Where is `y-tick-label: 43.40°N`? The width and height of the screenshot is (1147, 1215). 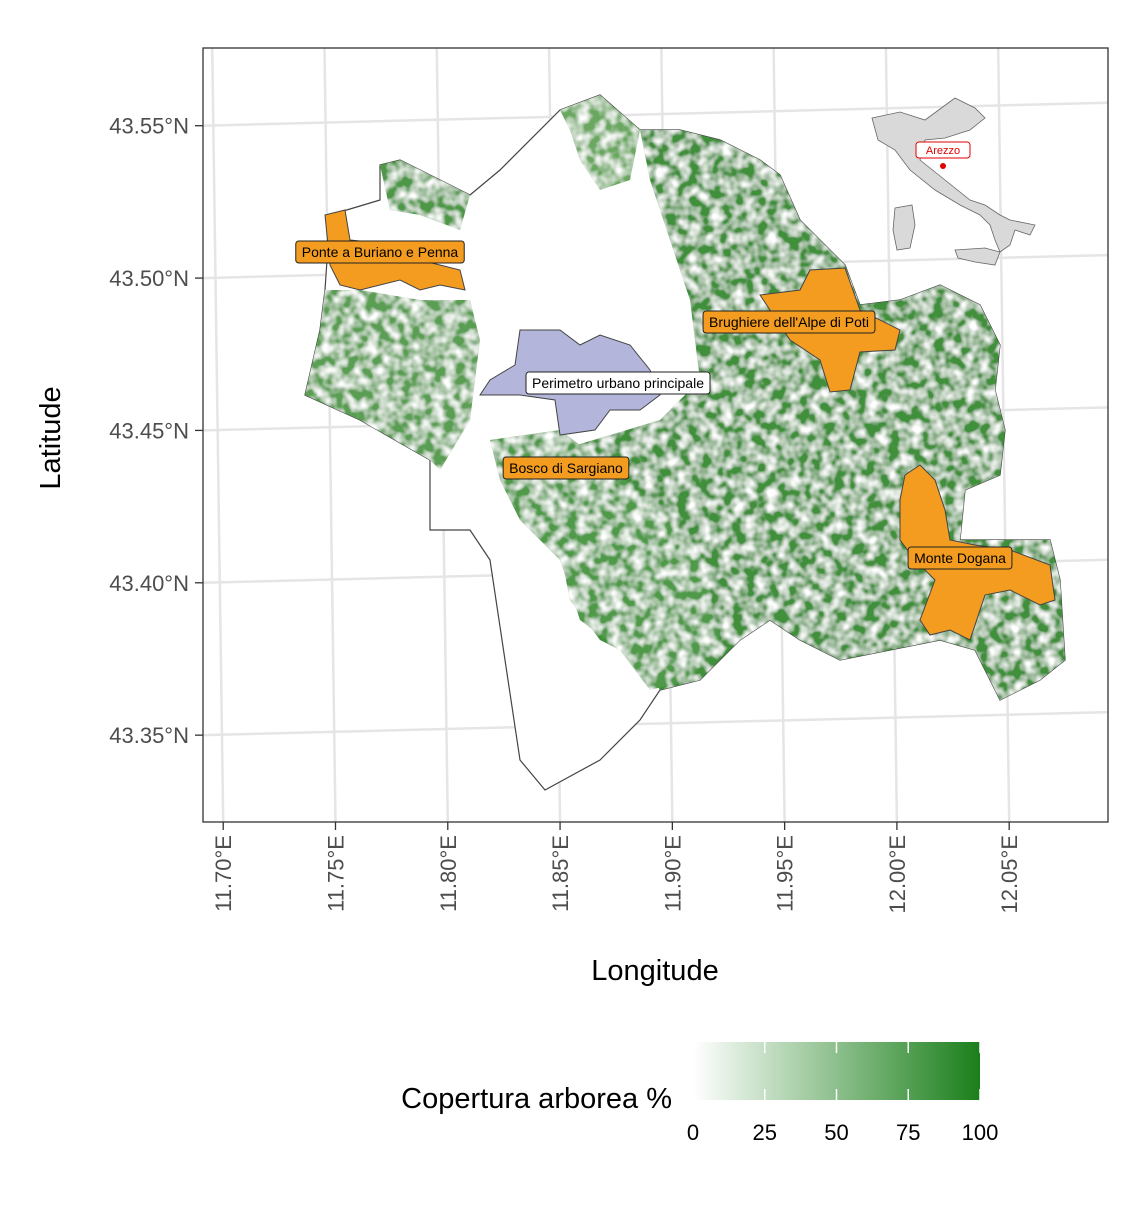 y-tick-label: 43.40°N is located at coordinates (149, 583).